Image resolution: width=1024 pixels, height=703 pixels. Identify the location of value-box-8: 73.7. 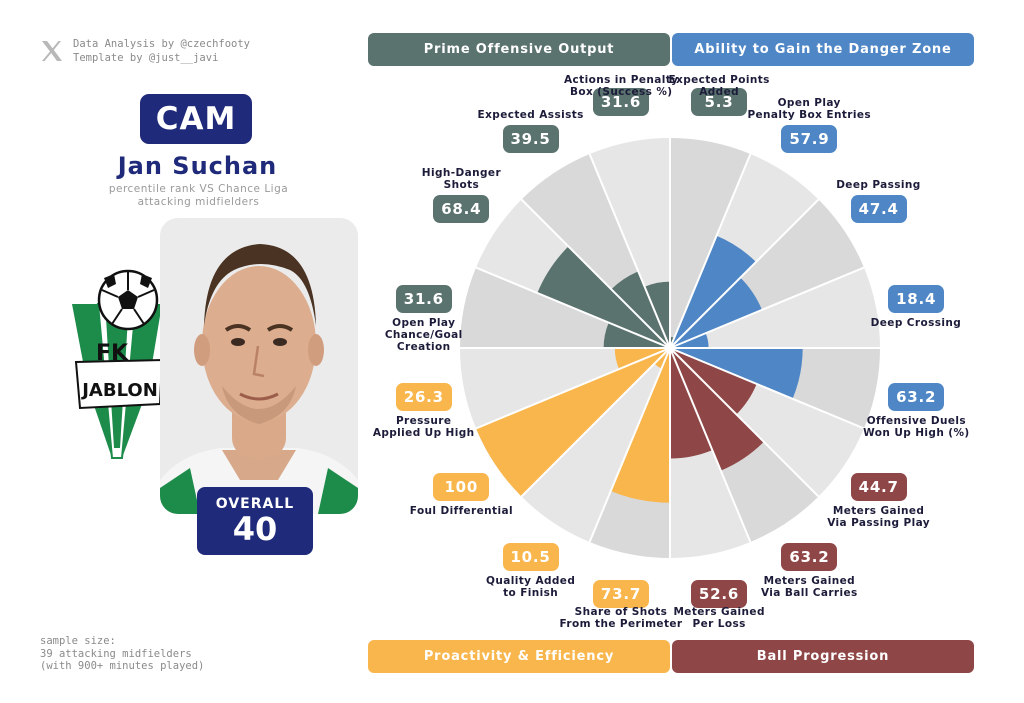
(621, 594).